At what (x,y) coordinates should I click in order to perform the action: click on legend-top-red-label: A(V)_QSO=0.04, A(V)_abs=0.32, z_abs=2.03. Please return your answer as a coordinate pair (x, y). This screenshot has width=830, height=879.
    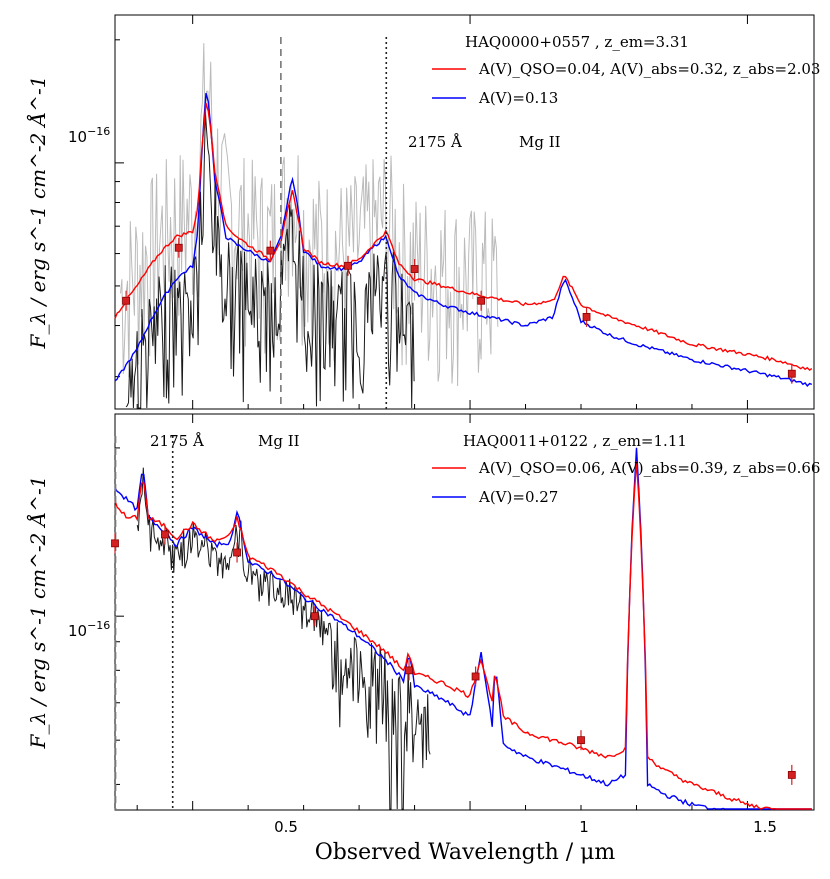
    Looking at the image, I should click on (649, 69).